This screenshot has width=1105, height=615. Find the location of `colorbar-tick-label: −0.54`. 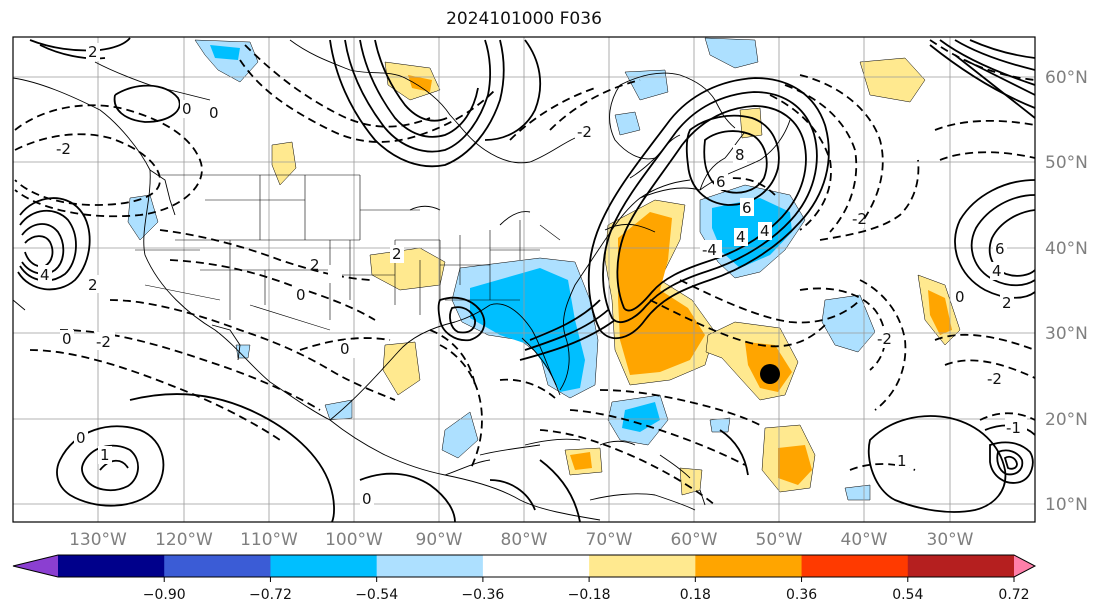

colorbar-tick-label: −0.54 is located at coordinates (376, 595).